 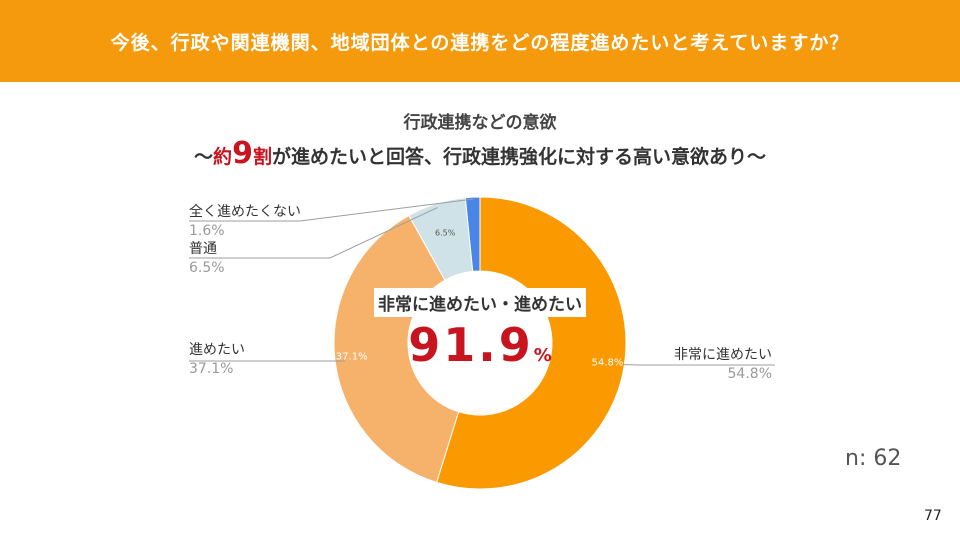 I want to click on leader-line-strongly-not-want, so click(x=331, y=210).